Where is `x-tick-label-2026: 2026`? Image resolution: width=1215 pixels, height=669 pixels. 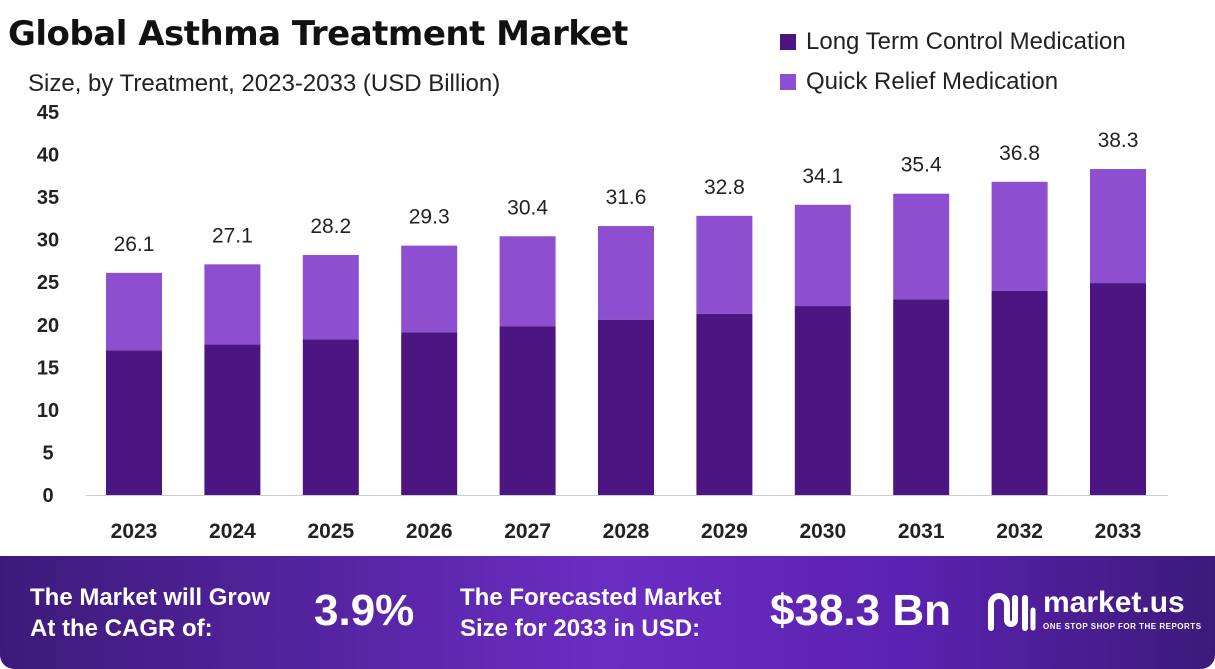
x-tick-label-2026: 2026 is located at coordinates (429, 531).